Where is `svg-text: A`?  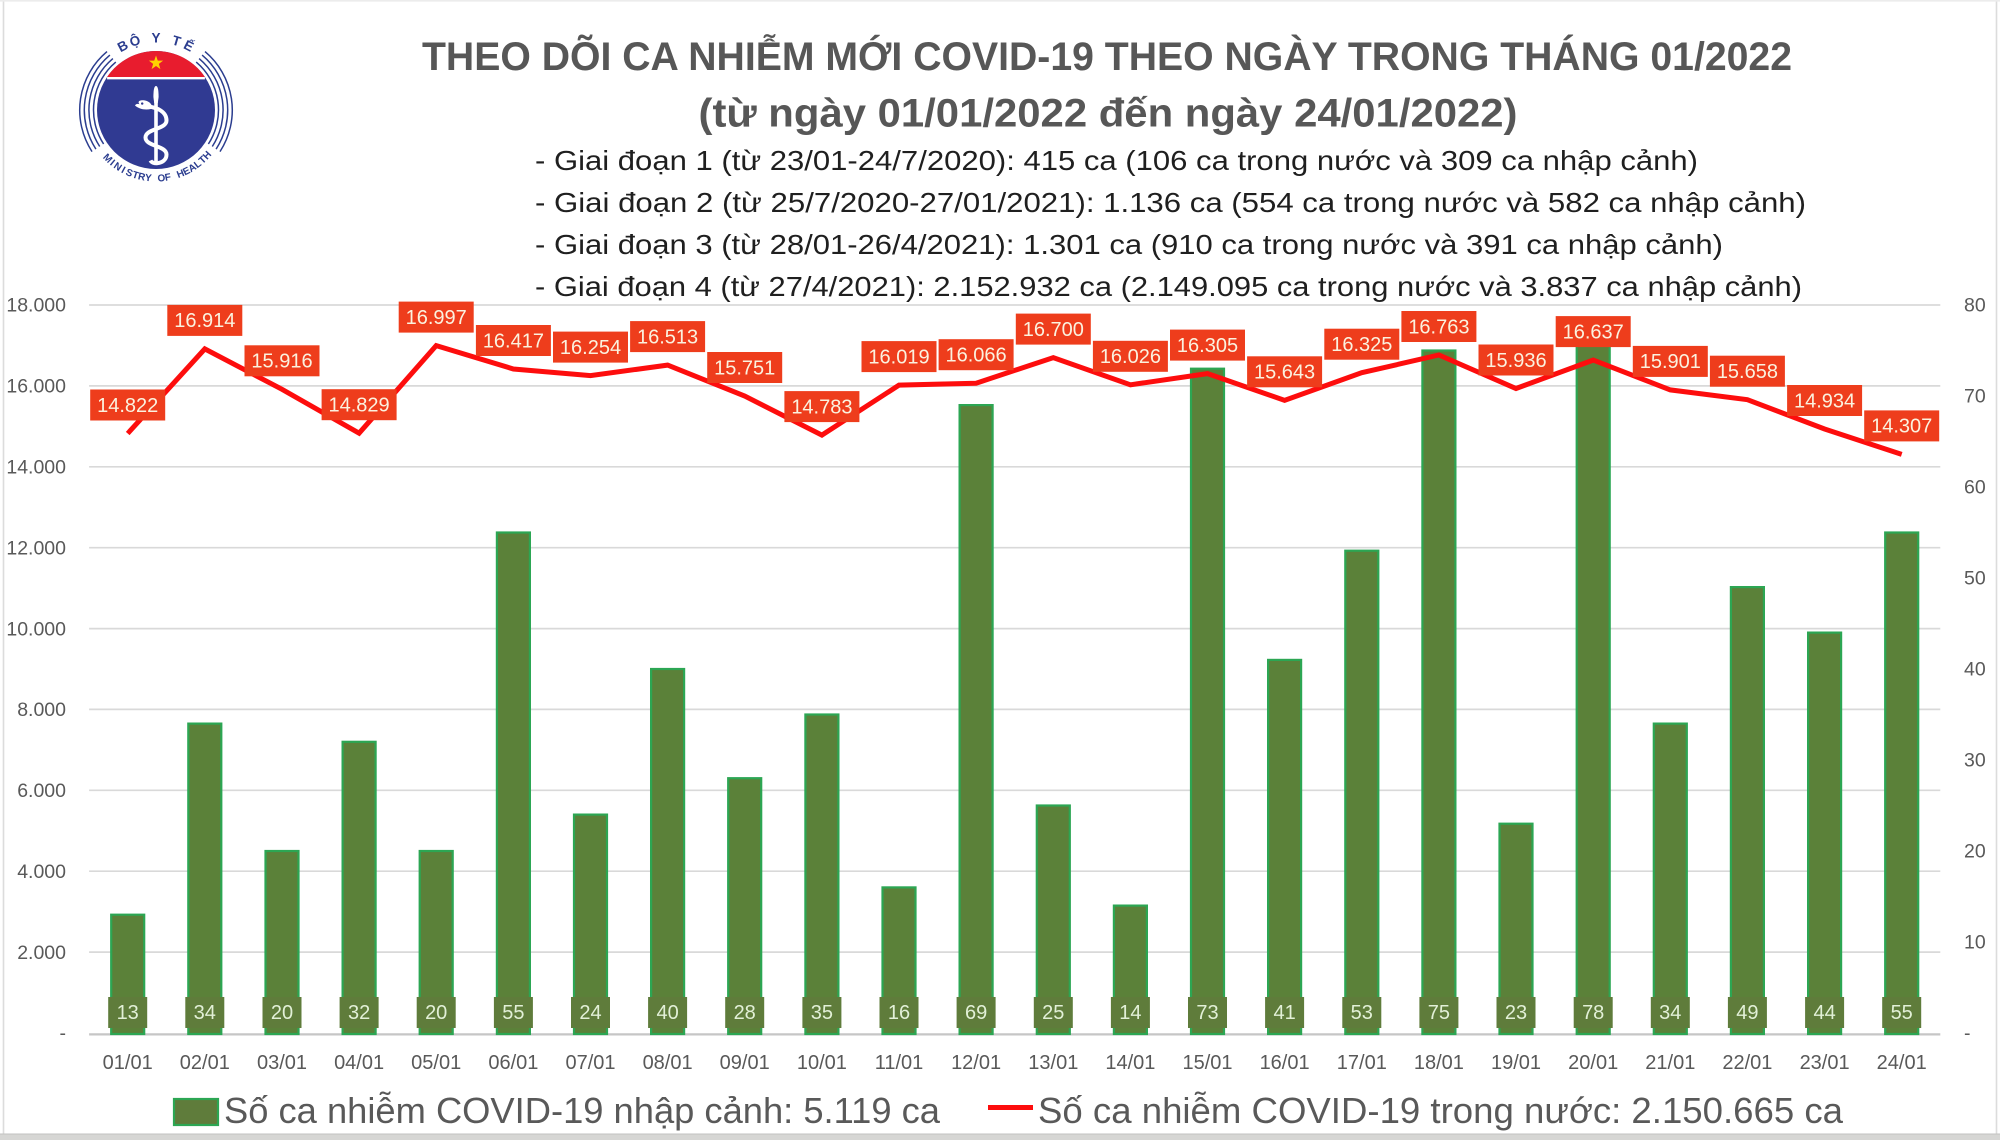
svg-text: A is located at coordinates (193, 168).